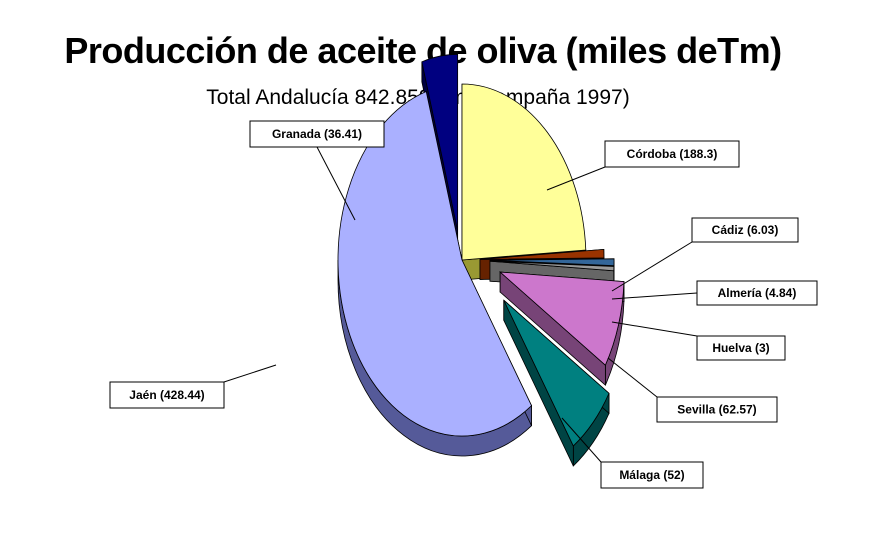 This screenshot has width=892, height=558. I want to click on label-box-sevilla, so click(717, 409).